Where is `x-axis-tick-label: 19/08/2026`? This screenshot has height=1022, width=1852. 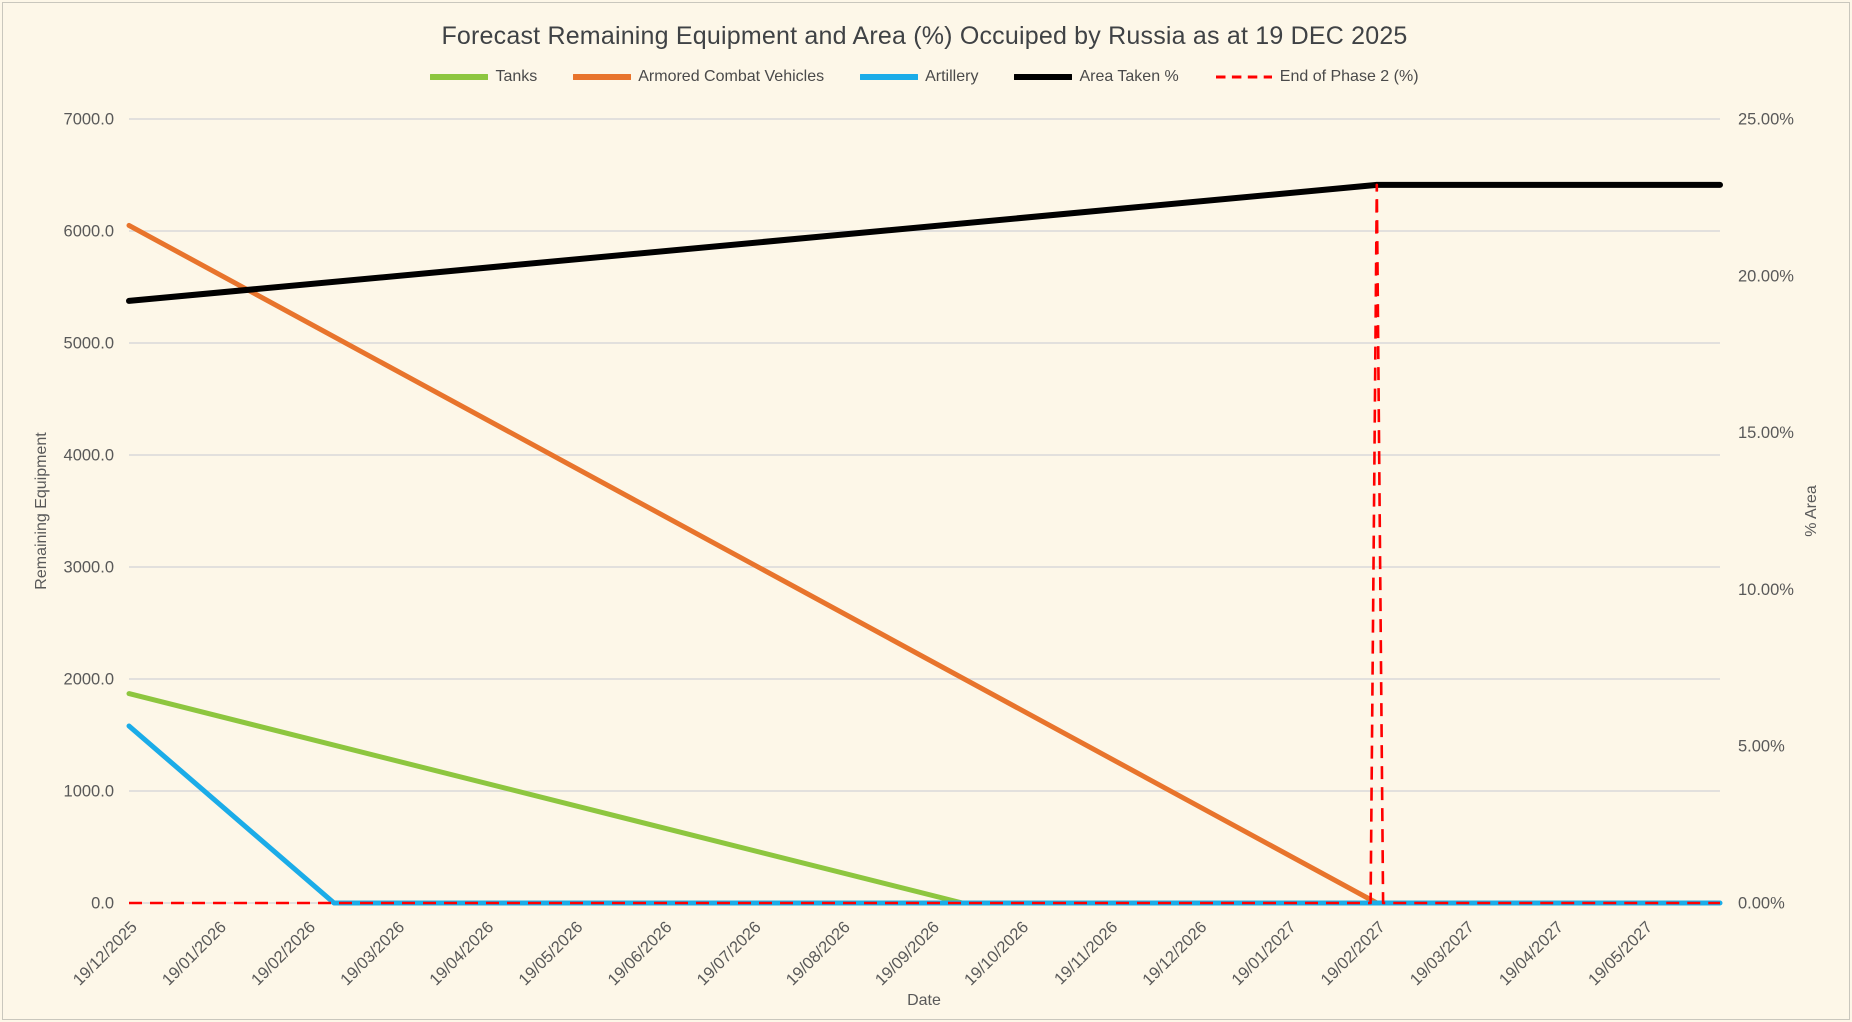 x-axis-tick-label: 19/08/2026 is located at coordinates (818, 953).